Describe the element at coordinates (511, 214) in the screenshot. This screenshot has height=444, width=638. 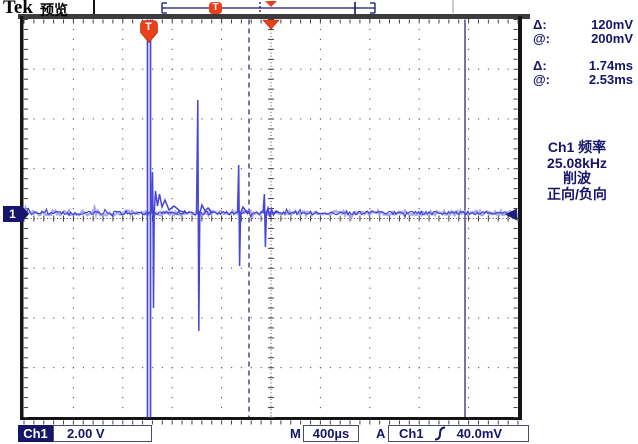
I see `trigger-level-arrow-icon` at that location.